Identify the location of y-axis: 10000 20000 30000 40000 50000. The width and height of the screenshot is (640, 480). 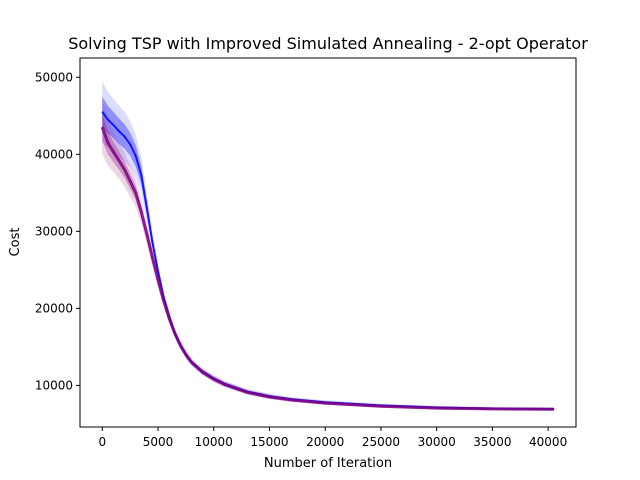
(57, 231).